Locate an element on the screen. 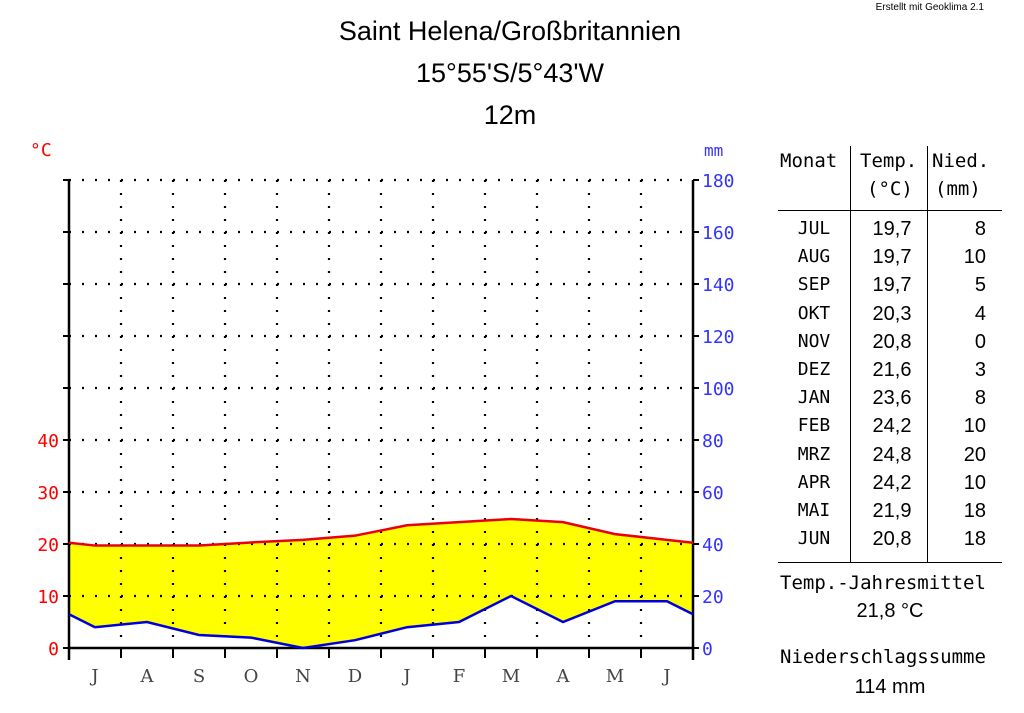 The image size is (1024, 713). right-axis-tick-label: 180 is located at coordinates (718, 181).